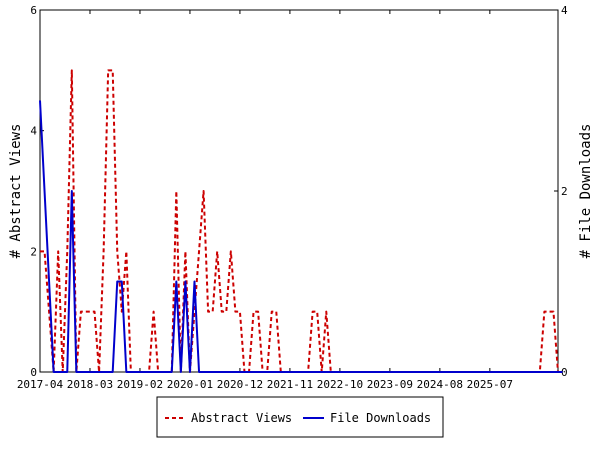 The image size is (600, 450). Describe the element at coordinates (340, 384) in the screenshot. I see `x-tick-label-2022-10: 2022-10` at that location.